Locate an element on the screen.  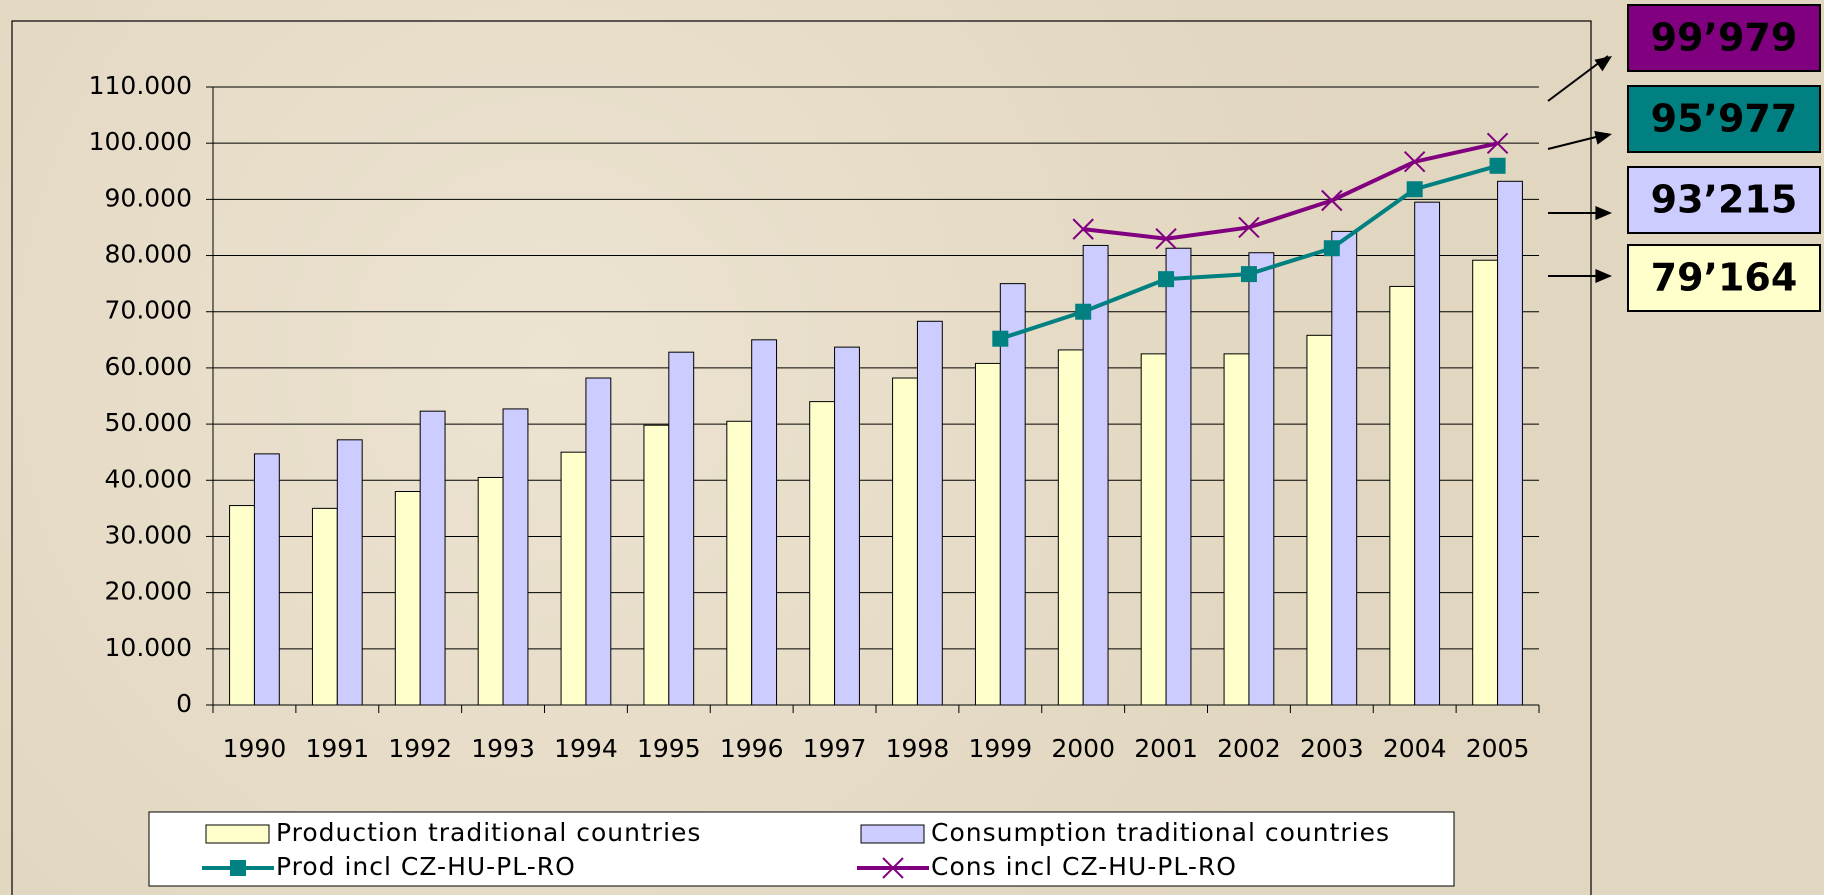
x-tick-label: 1991 is located at coordinates (338, 748).